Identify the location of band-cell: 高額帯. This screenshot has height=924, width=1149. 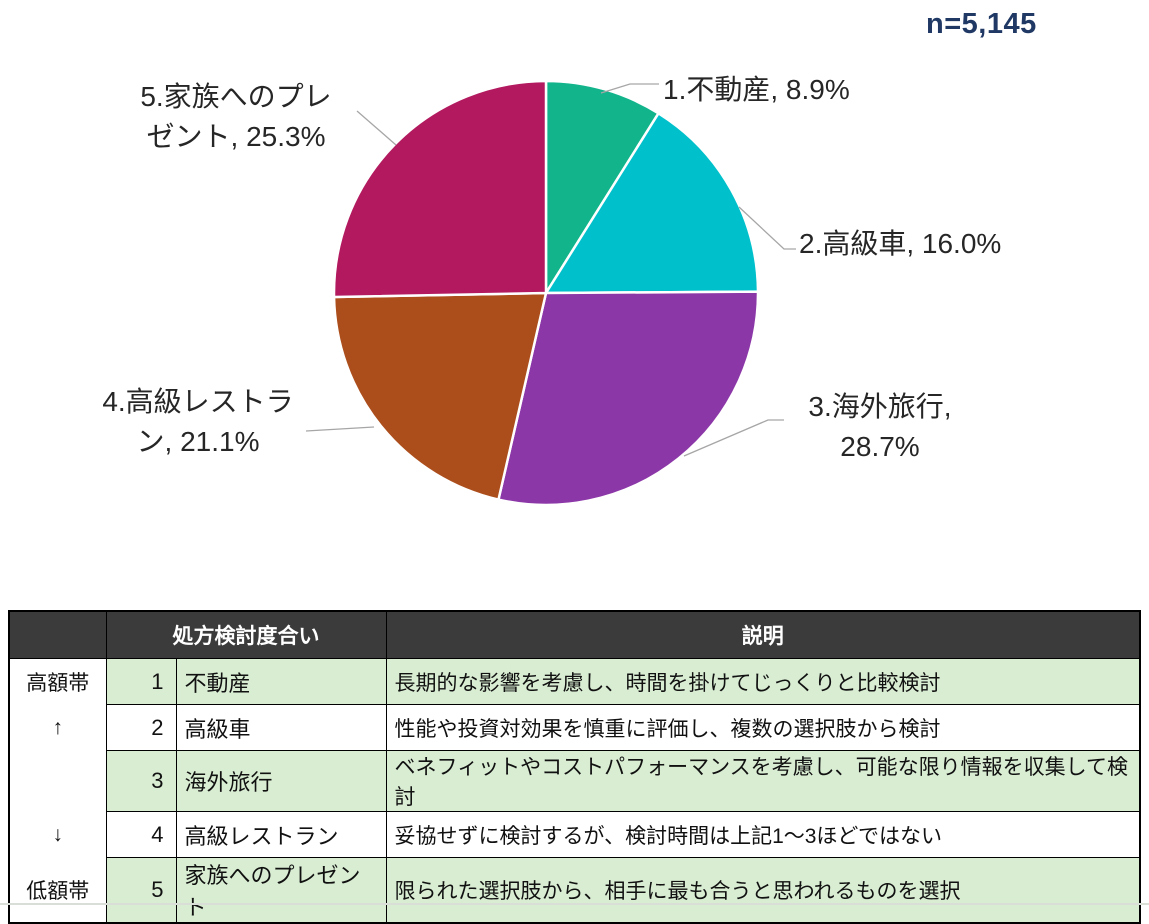
(57, 681).